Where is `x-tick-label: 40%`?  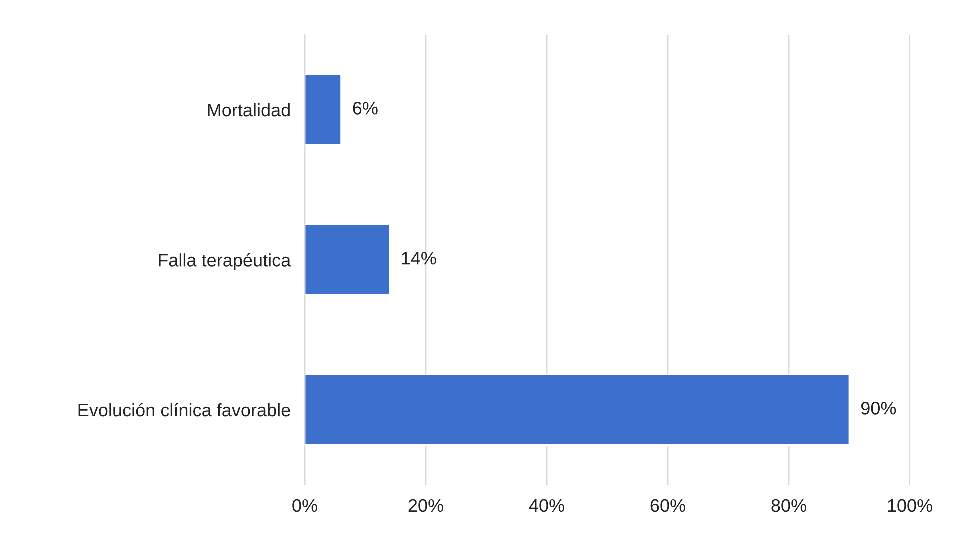
x-tick-label: 40% is located at coordinates (546, 505).